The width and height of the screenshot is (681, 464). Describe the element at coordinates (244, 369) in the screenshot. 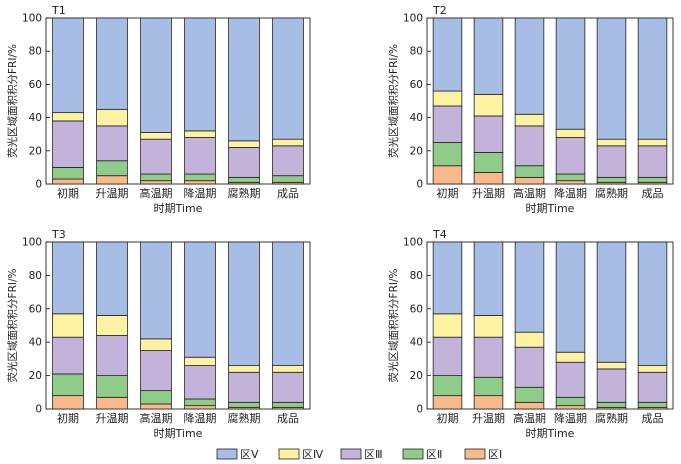

I see `panel-3-bar-5-seg-iv` at that location.